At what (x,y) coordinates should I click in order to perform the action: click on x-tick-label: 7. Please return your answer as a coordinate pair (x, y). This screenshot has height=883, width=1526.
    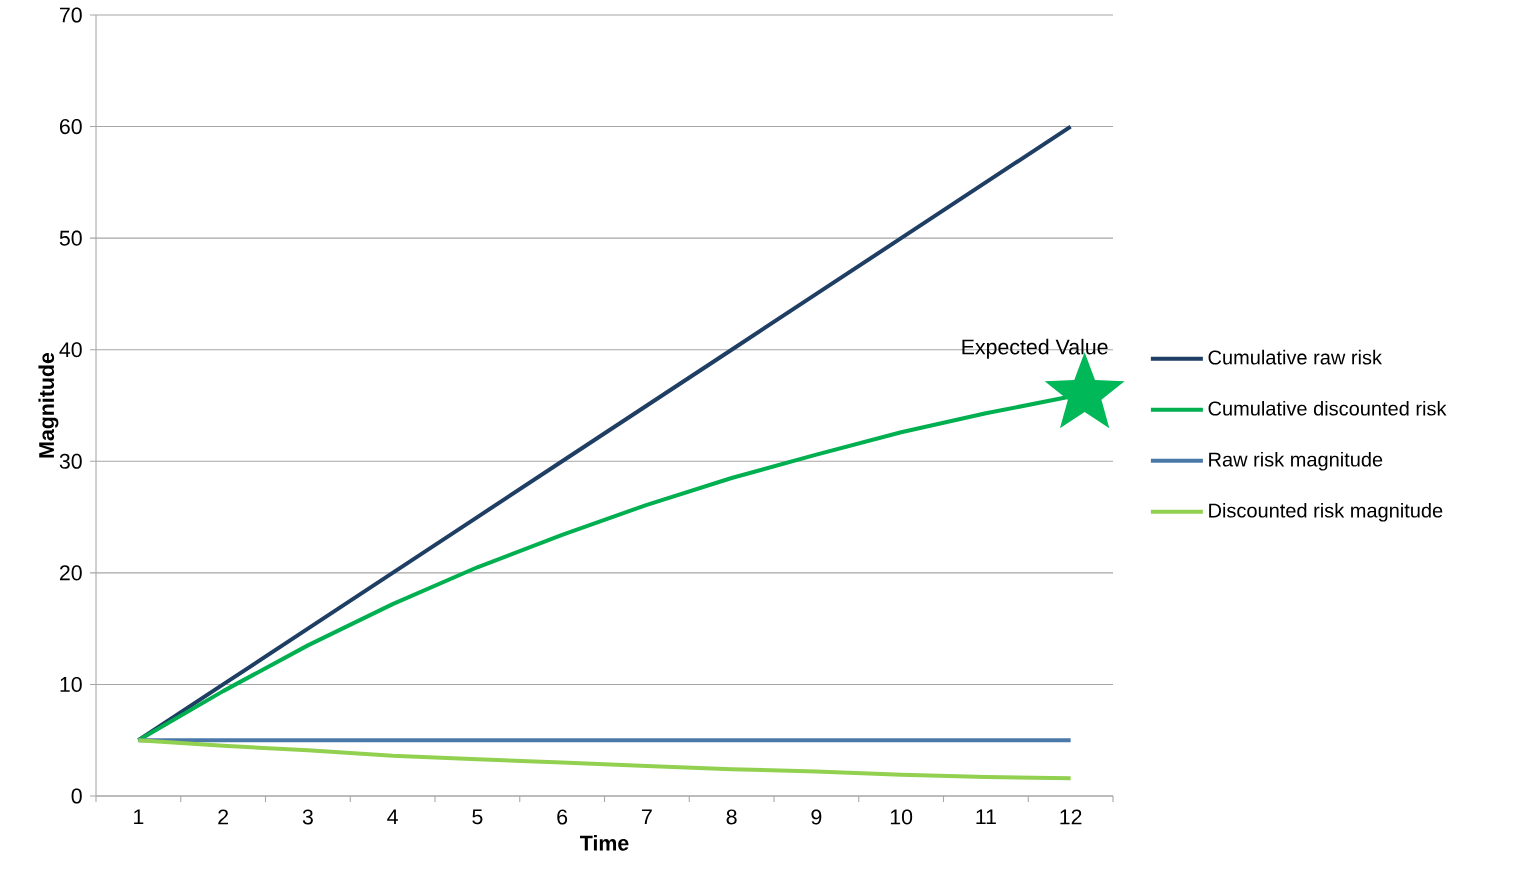
    Looking at the image, I should click on (647, 817).